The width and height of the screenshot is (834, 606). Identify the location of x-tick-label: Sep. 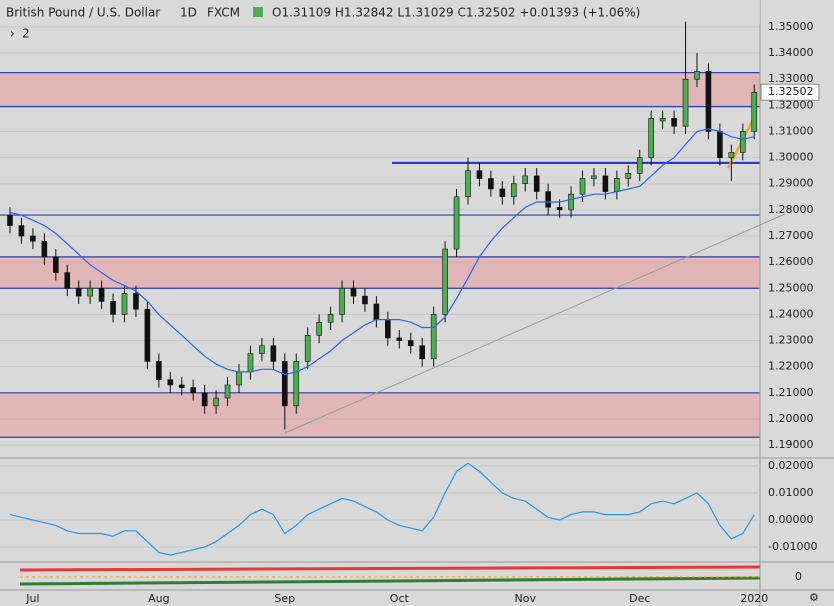
(284, 598).